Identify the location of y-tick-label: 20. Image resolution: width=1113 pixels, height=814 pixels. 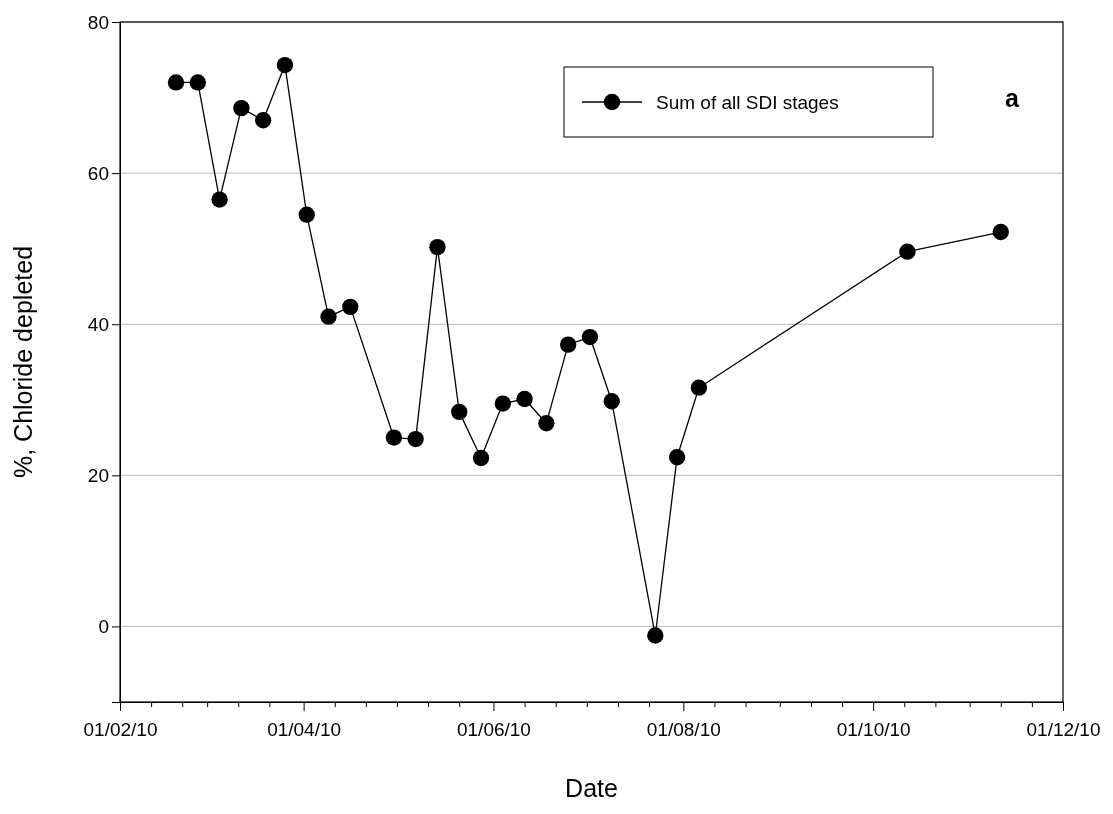
(98, 475).